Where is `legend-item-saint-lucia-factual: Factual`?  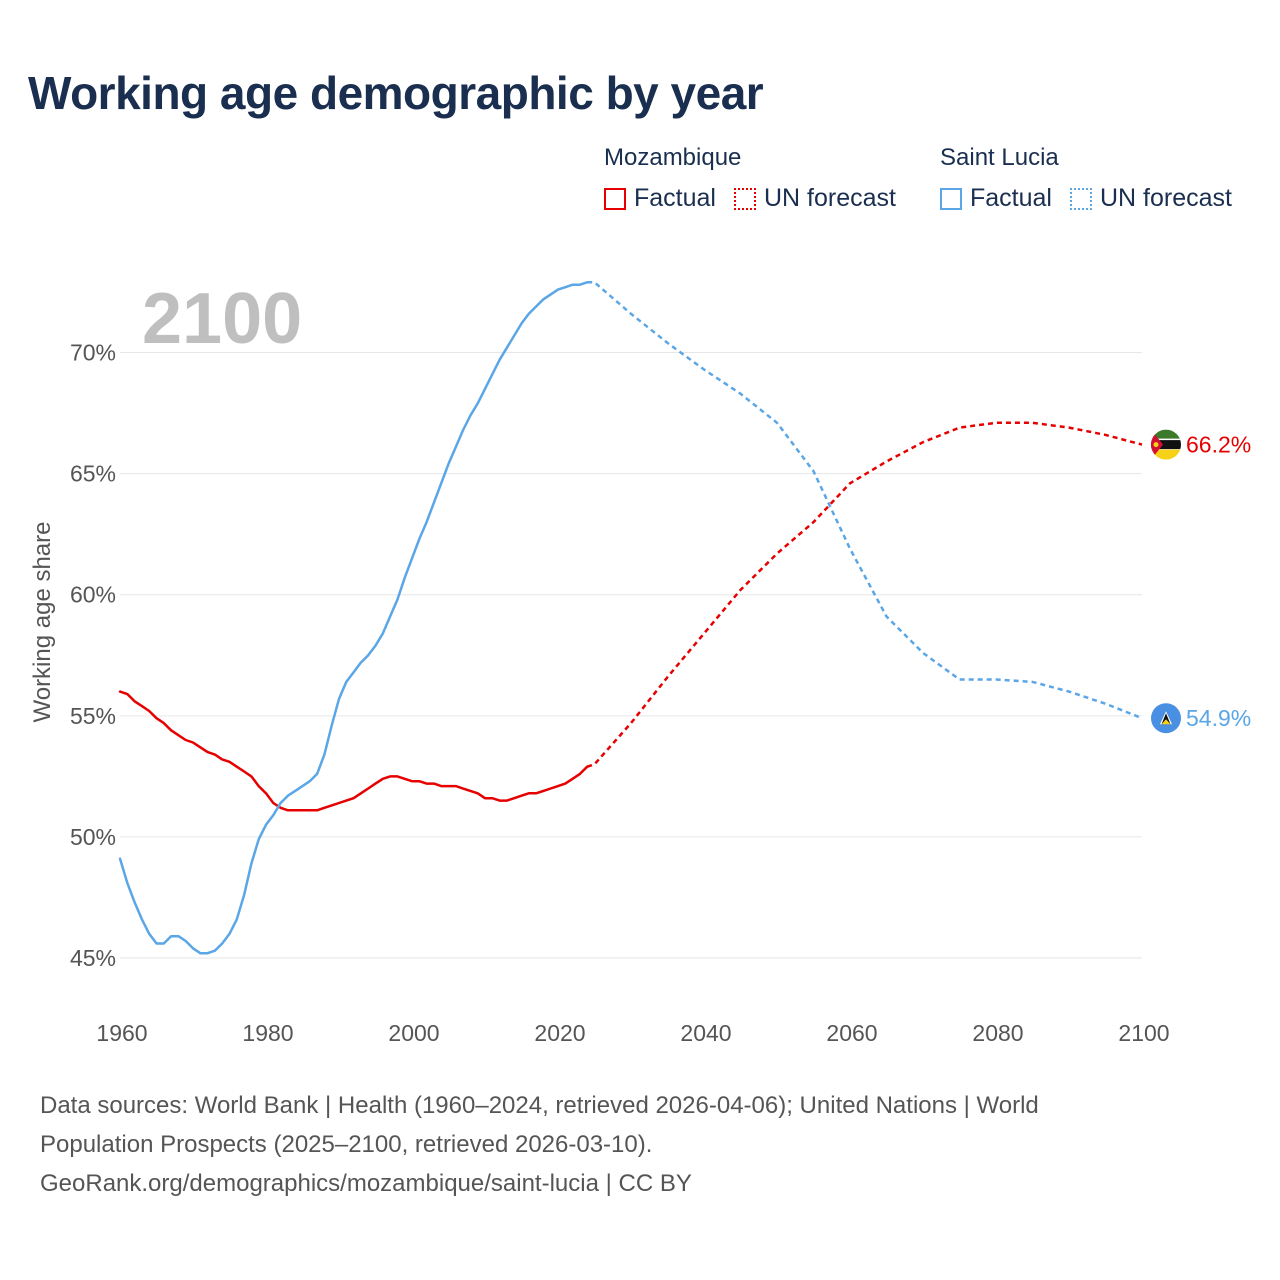
legend-item-saint-lucia-factual: Factual is located at coordinates (996, 198).